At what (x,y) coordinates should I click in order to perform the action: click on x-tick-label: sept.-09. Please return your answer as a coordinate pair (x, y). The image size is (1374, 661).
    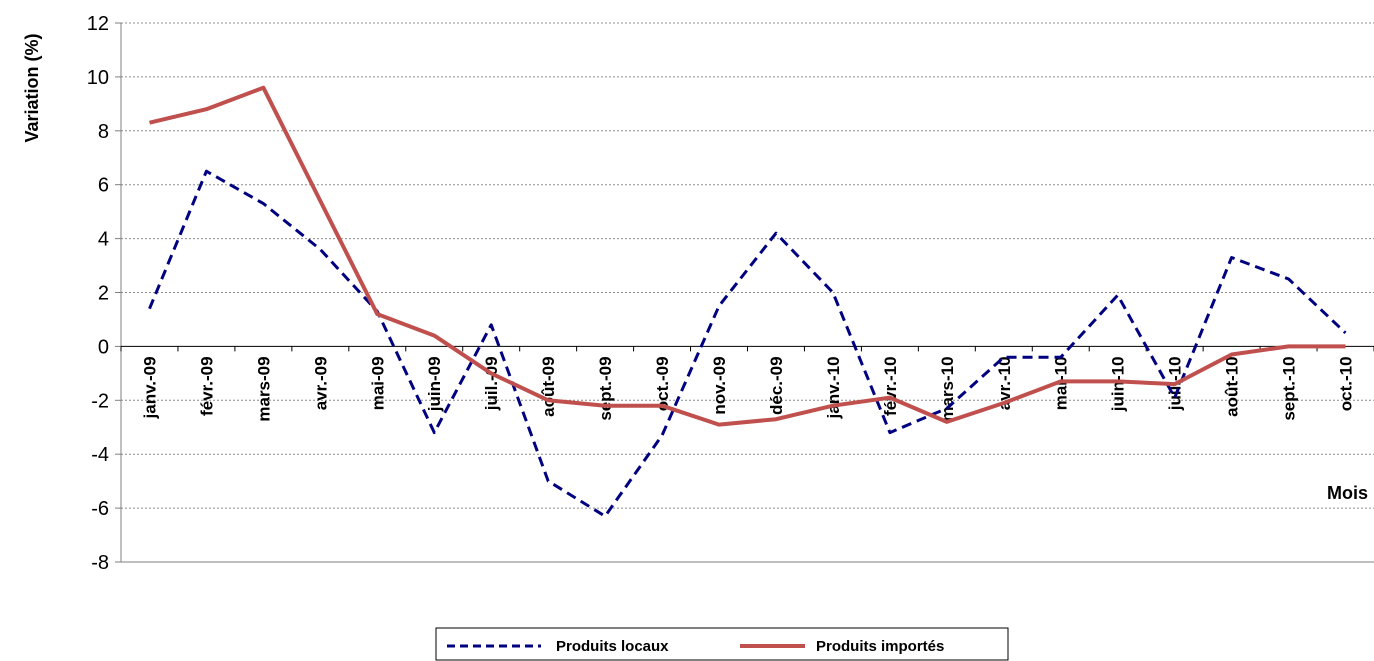
    Looking at the image, I should click on (605, 388).